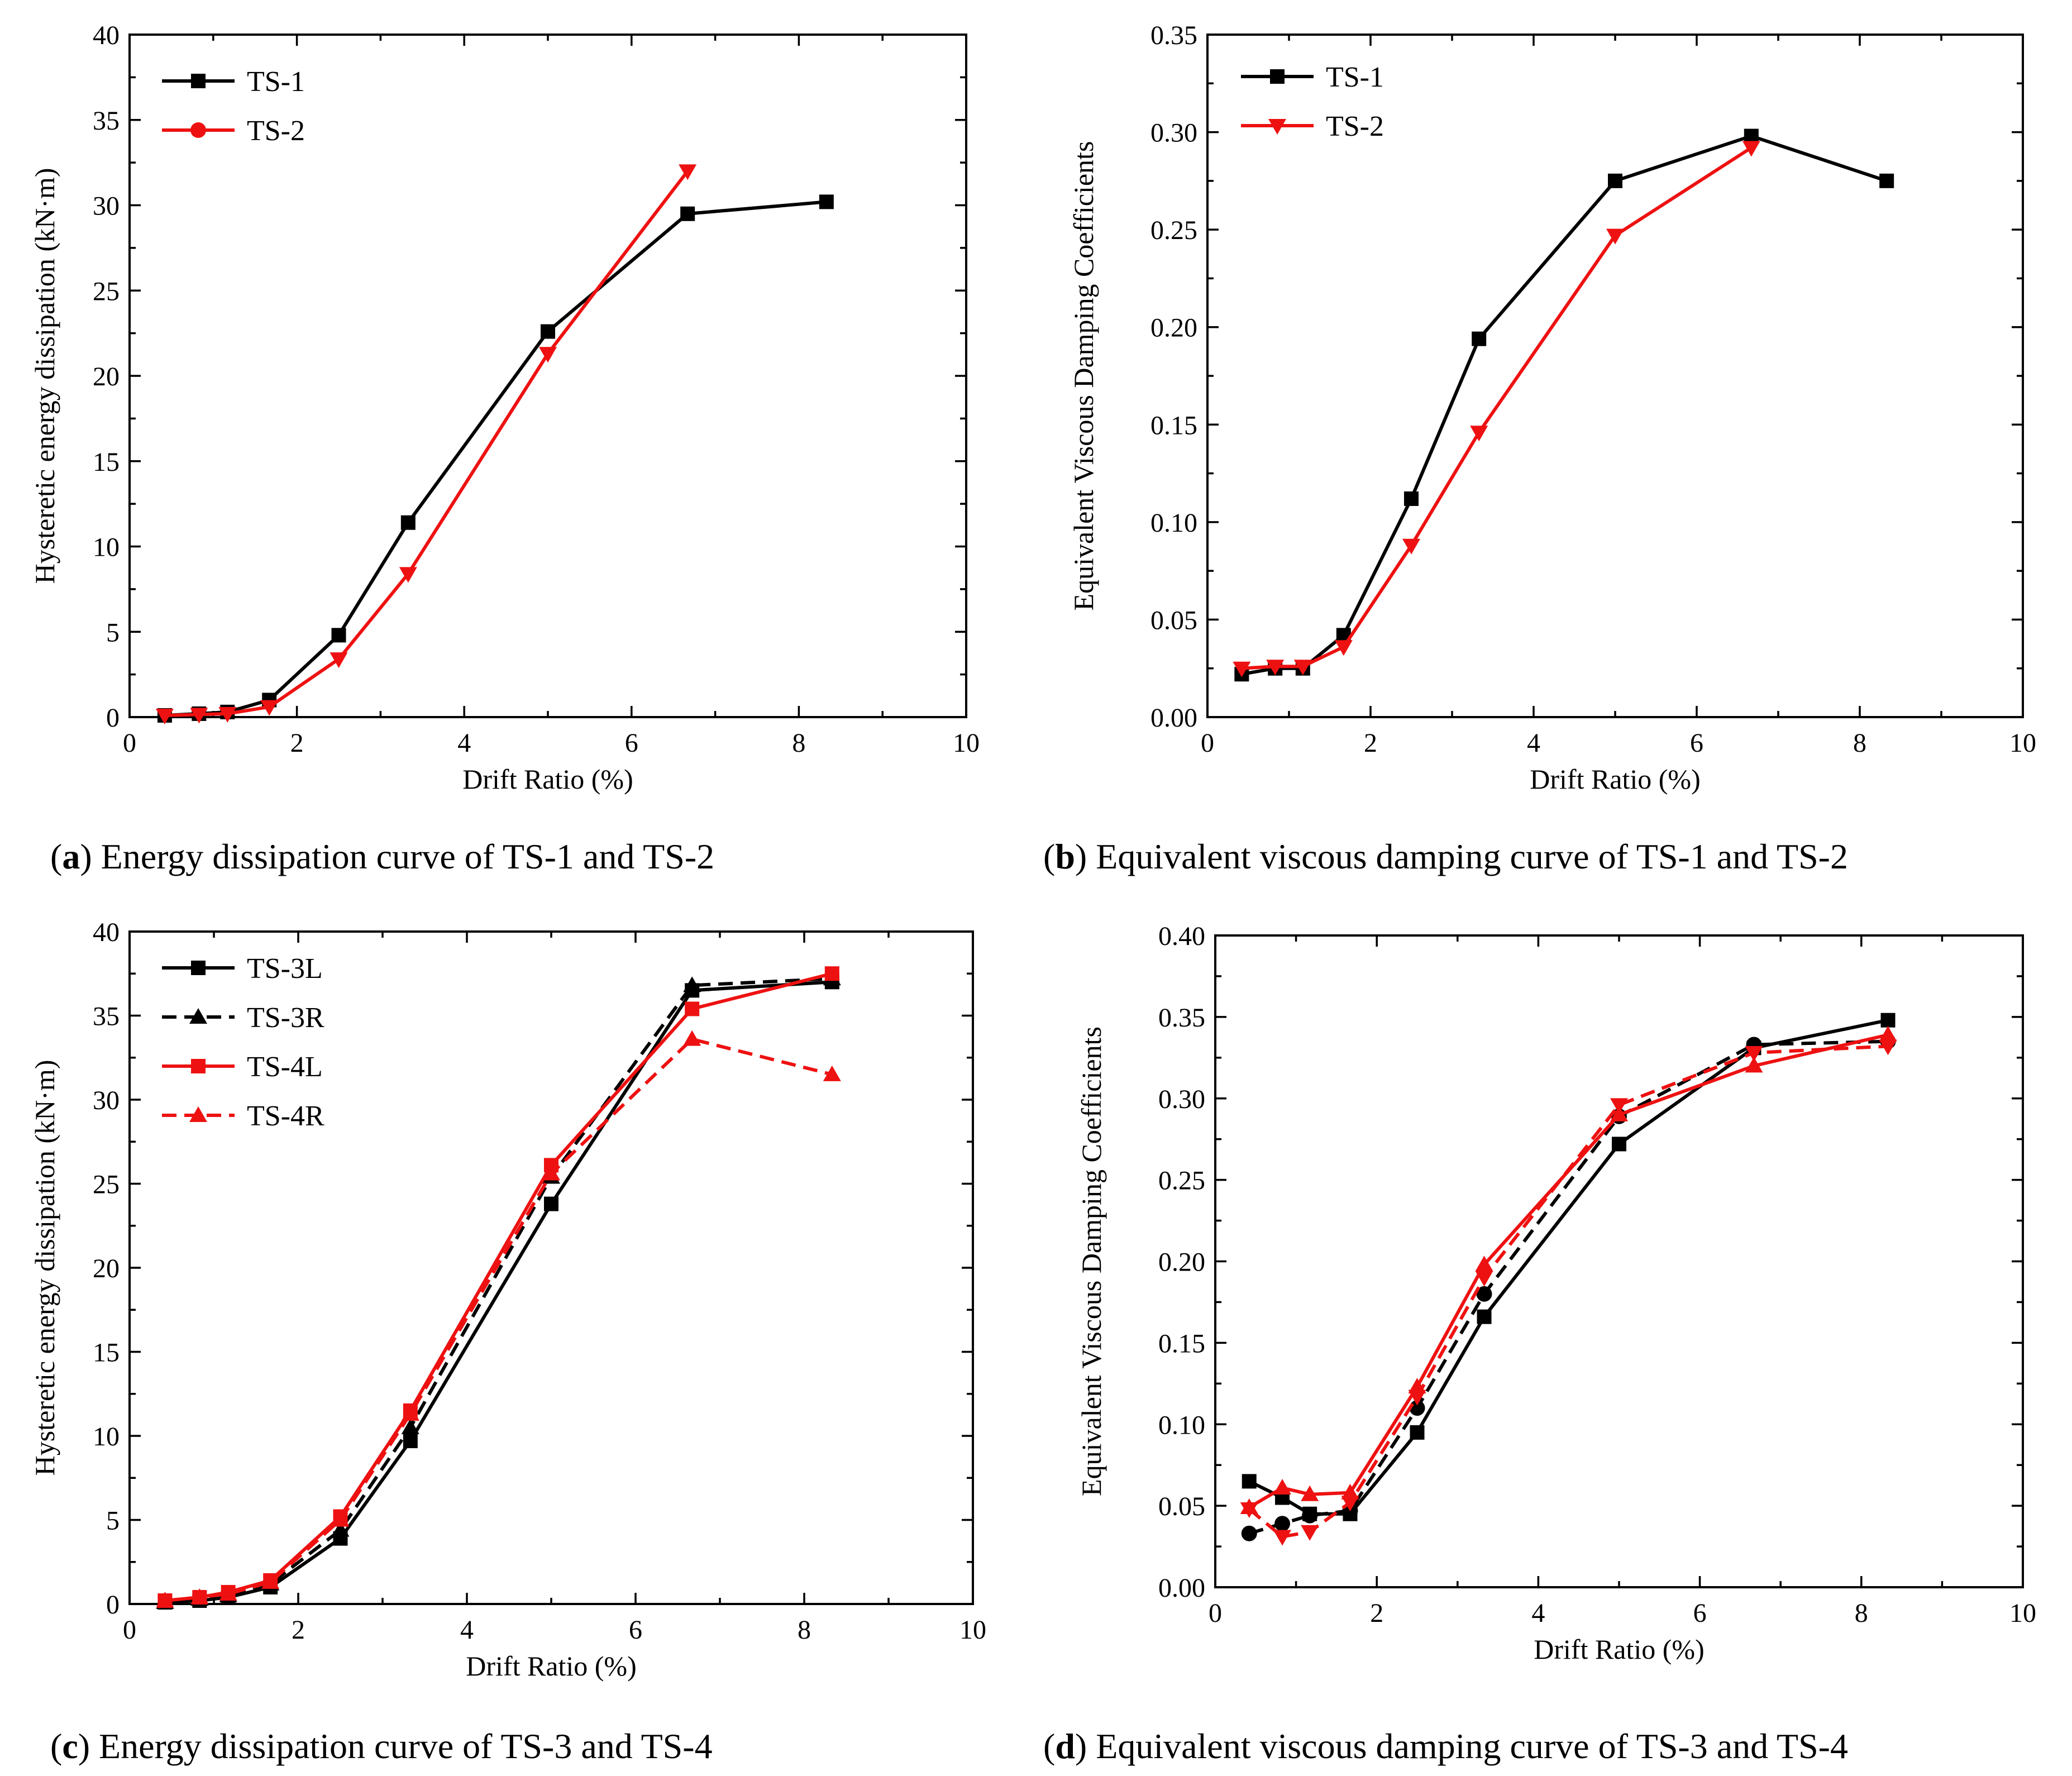 This screenshot has height=1776, width=2072. I want to click on series-line-ts-3r, so click(1568, 1287).